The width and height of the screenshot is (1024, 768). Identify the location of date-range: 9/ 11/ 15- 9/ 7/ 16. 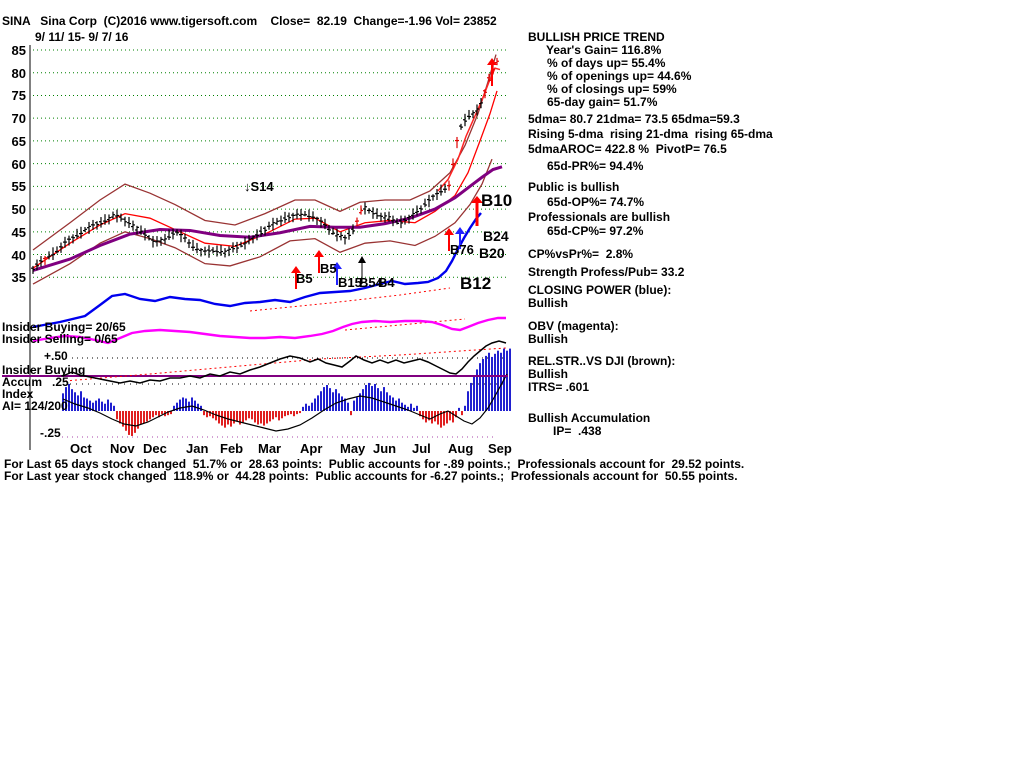
(82, 37).